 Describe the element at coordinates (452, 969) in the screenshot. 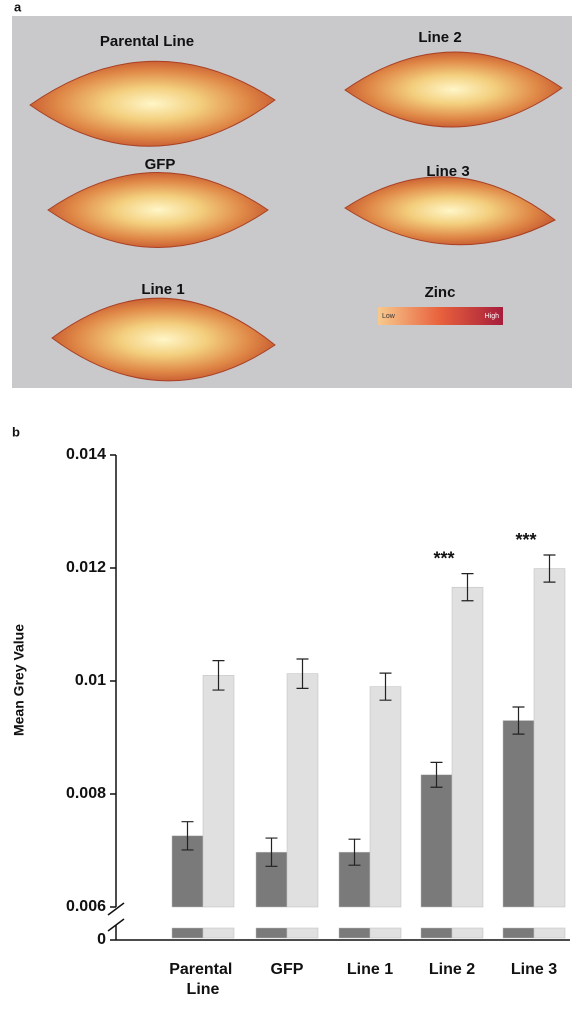

I see `x-tick-label: Line 2` at that location.